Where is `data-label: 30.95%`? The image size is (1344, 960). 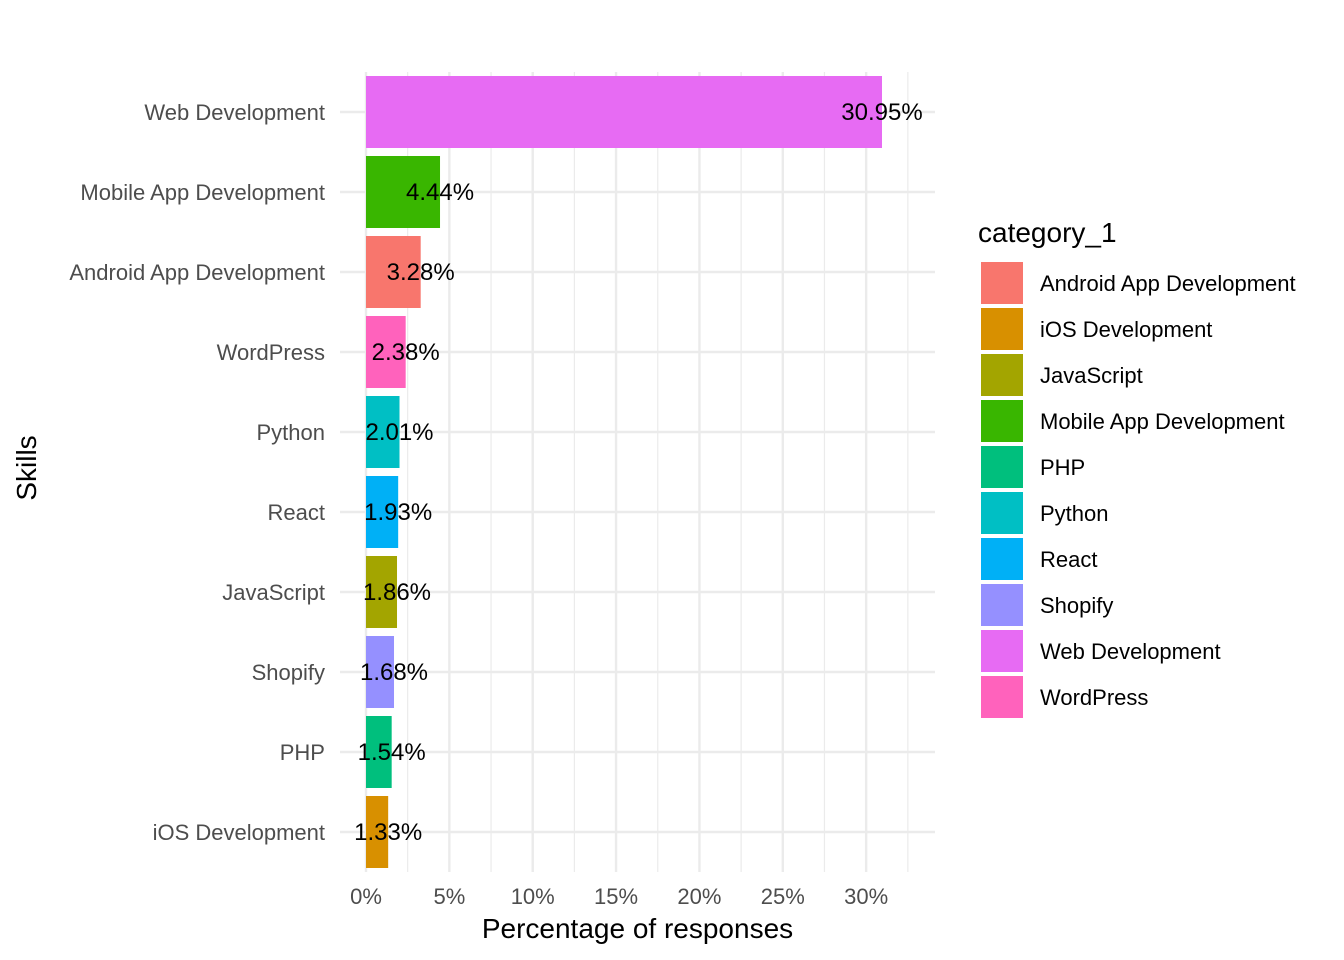
data-label: 30.95% is located at coordinates (881, 112).